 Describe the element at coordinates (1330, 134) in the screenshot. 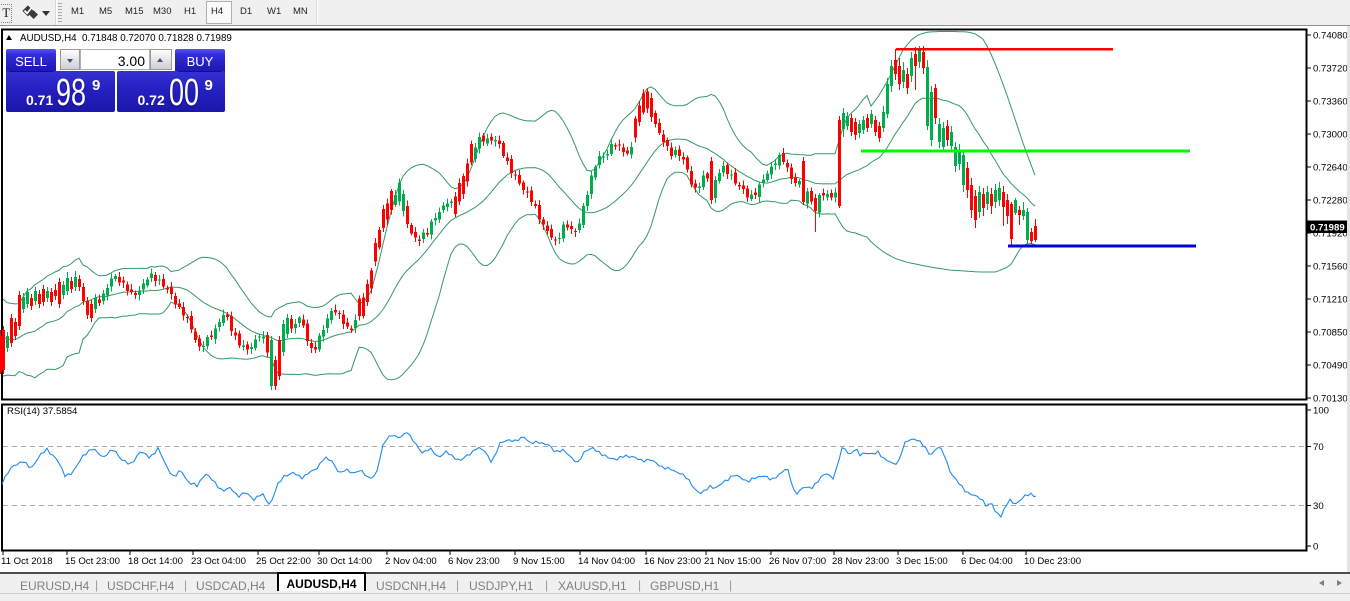

I see `svg-text: 0.73000` at that location.